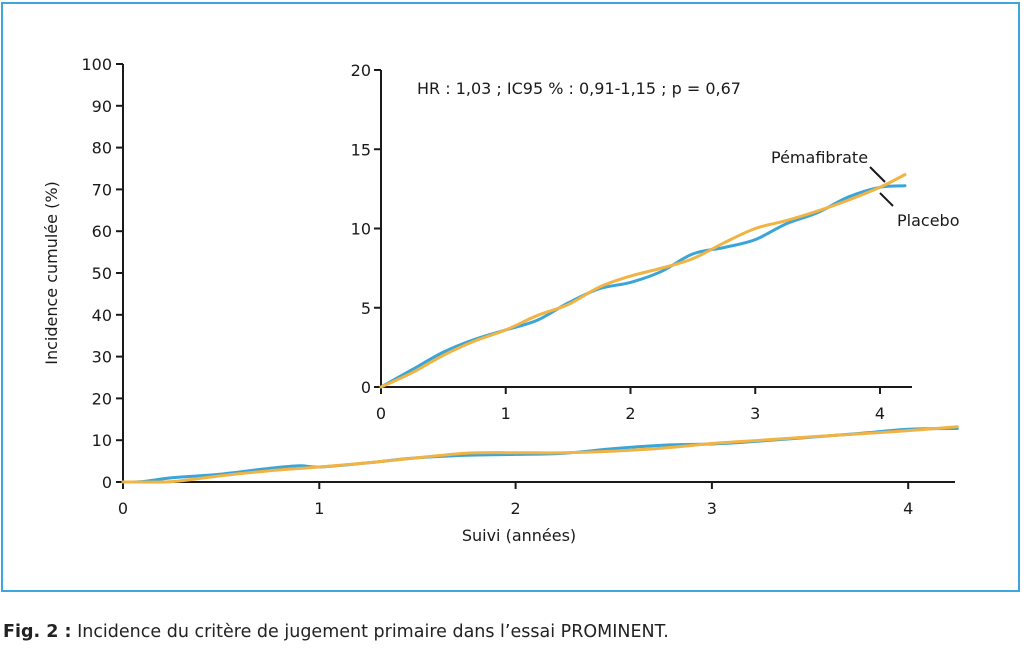 Image resolution: width=1024 pixels, height=648 pixels. What do you see at coordinates (102, 440) in the screenshot?
I see `main-y-tick-label: 10` at bounding box center [102, 440].